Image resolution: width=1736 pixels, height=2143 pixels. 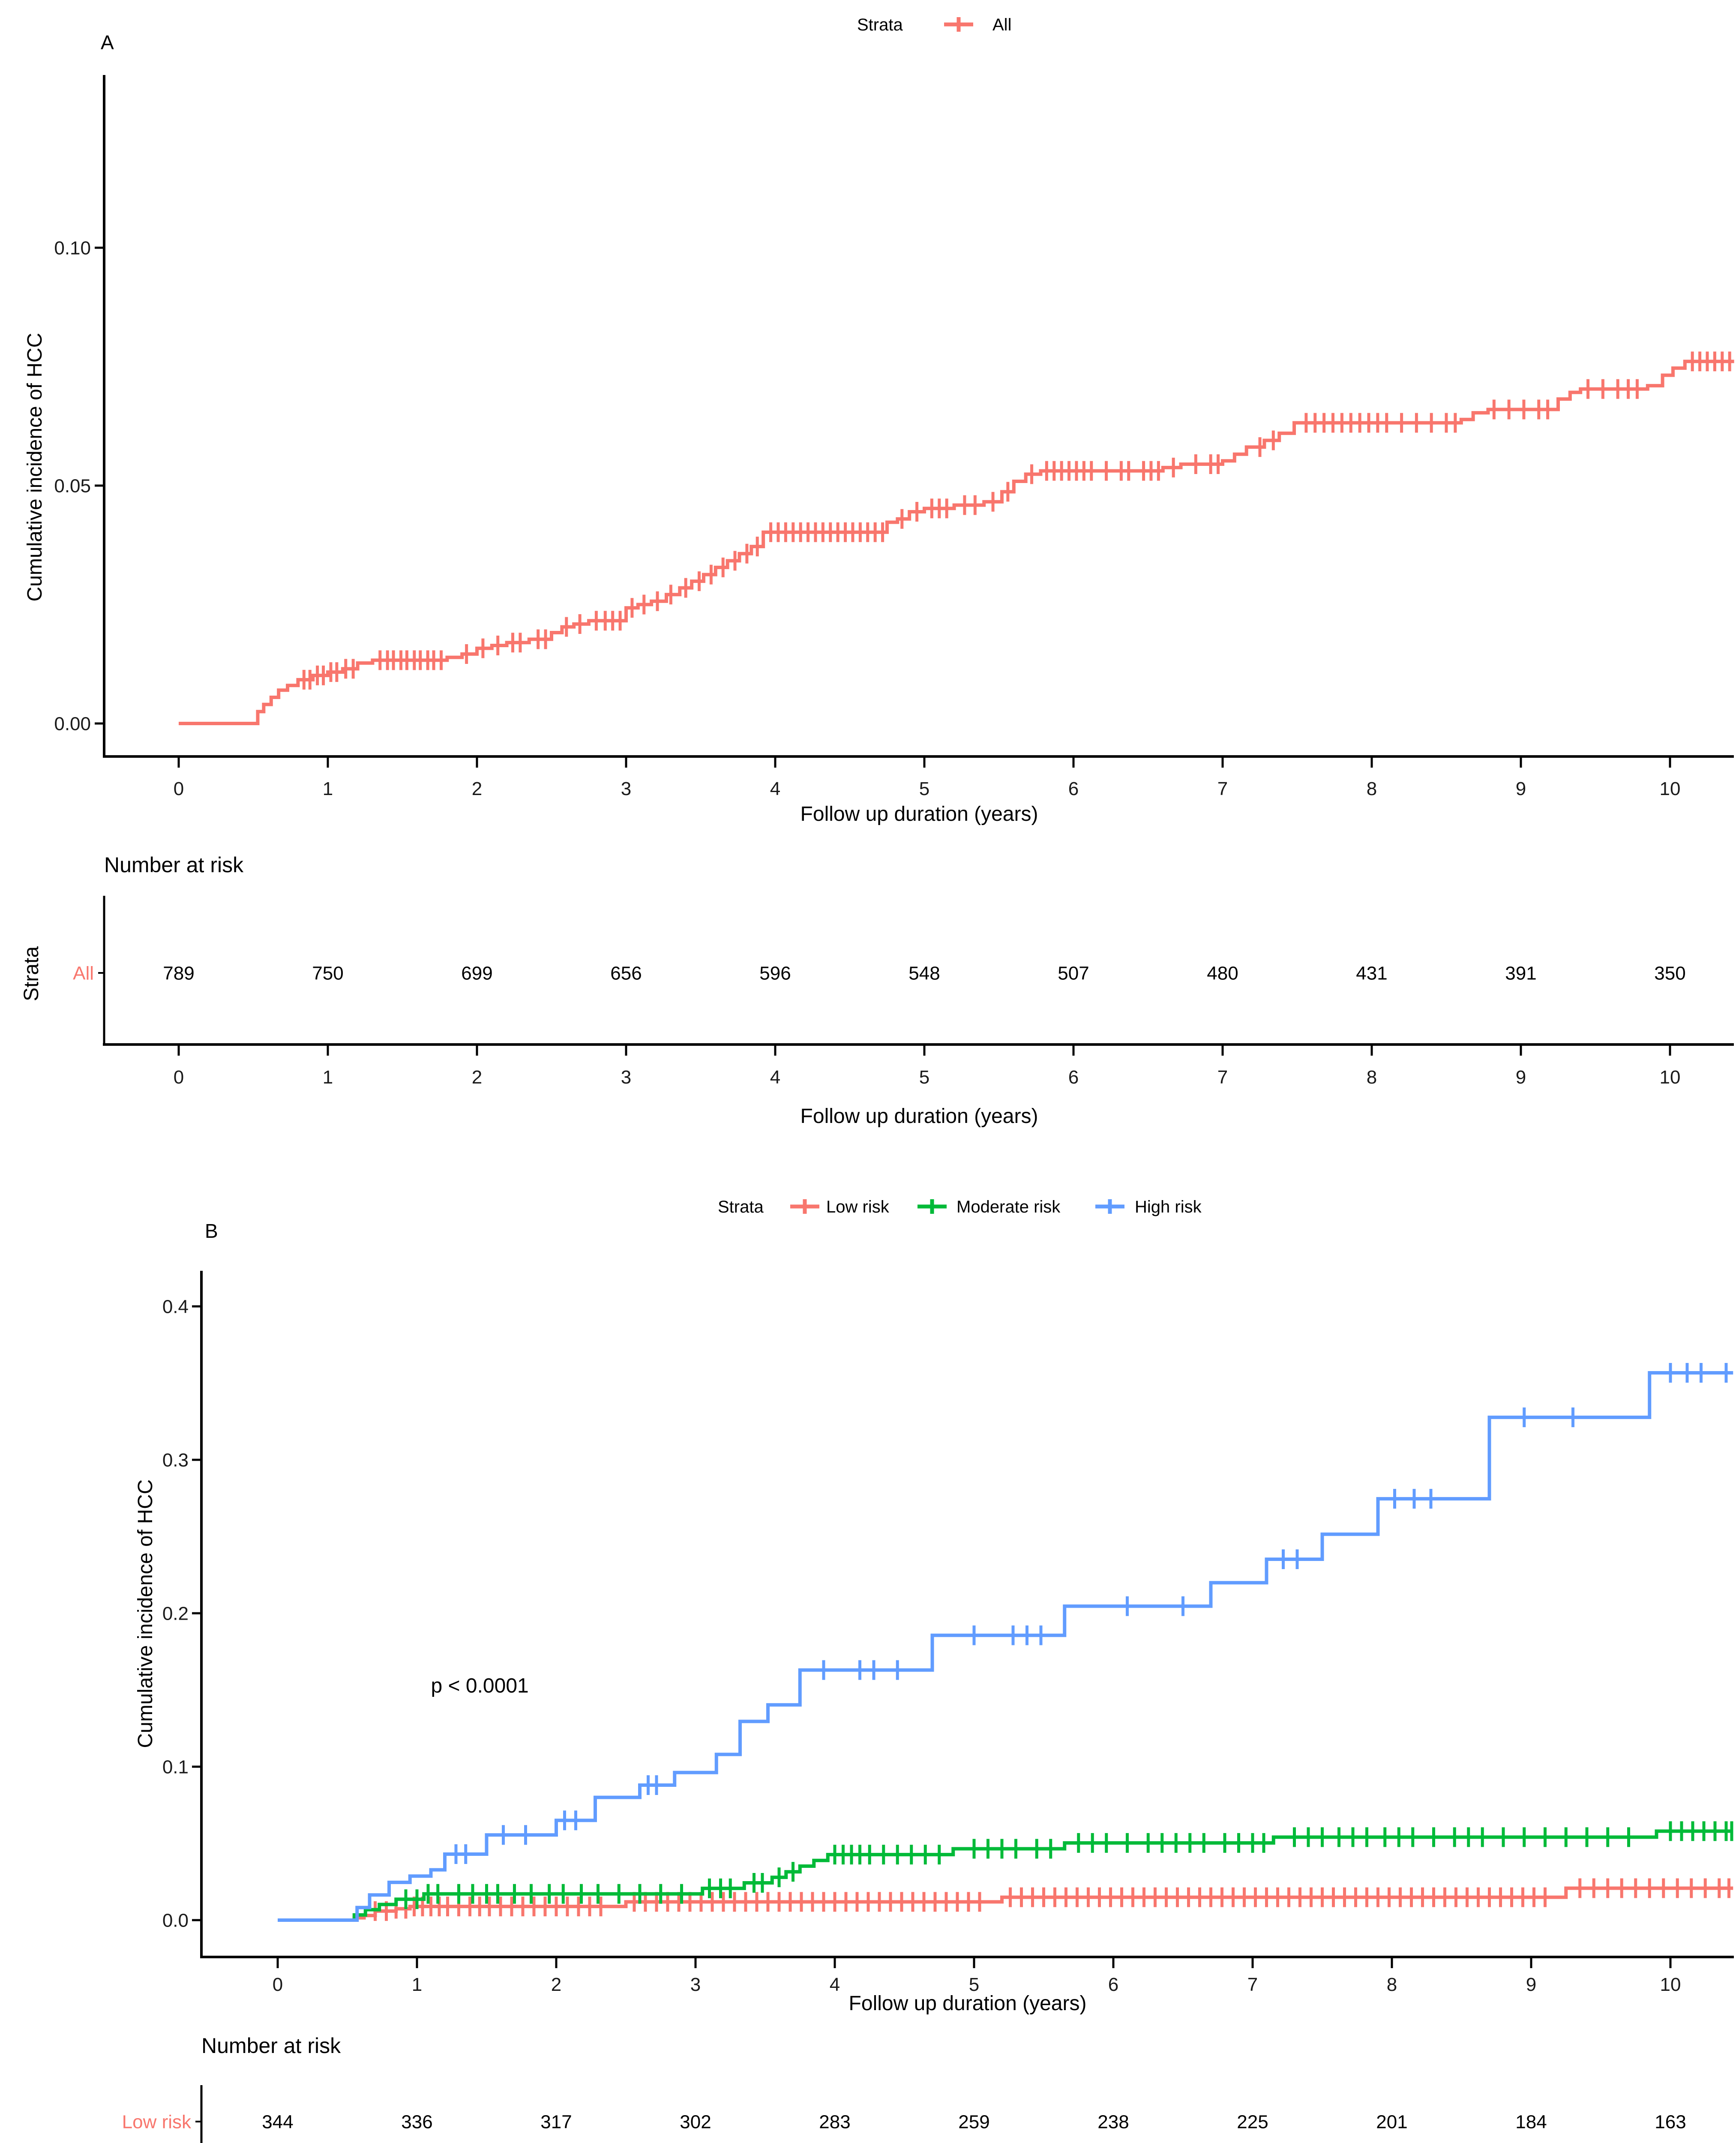 What do you see at coordinates (924, 973) in the screenshot?
I see `risk-count: 548` at bounding box center [924, 973].